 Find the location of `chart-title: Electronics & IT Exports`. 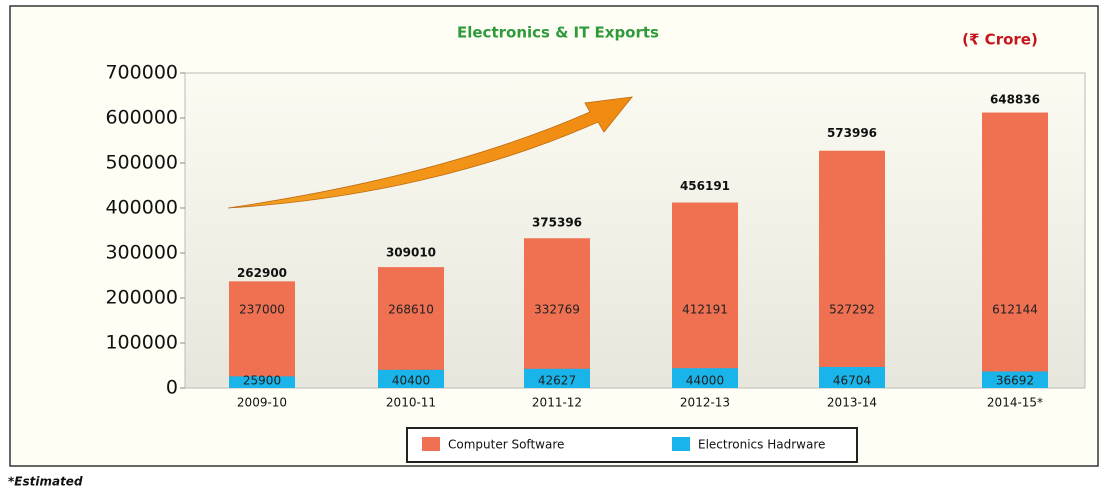

chart-title: Electronics & IT Exports is located at coordinates (558, 33).